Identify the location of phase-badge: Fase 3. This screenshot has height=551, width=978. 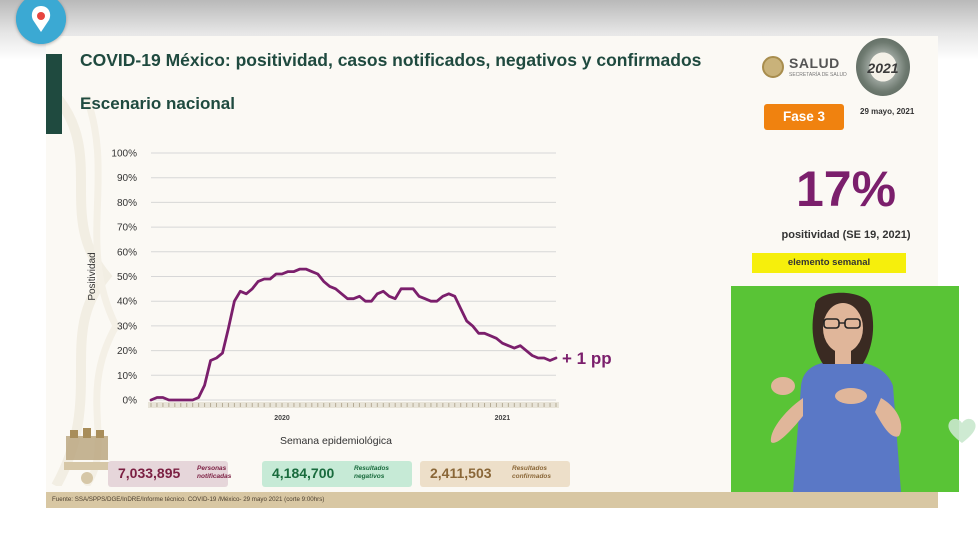
(804, 117).